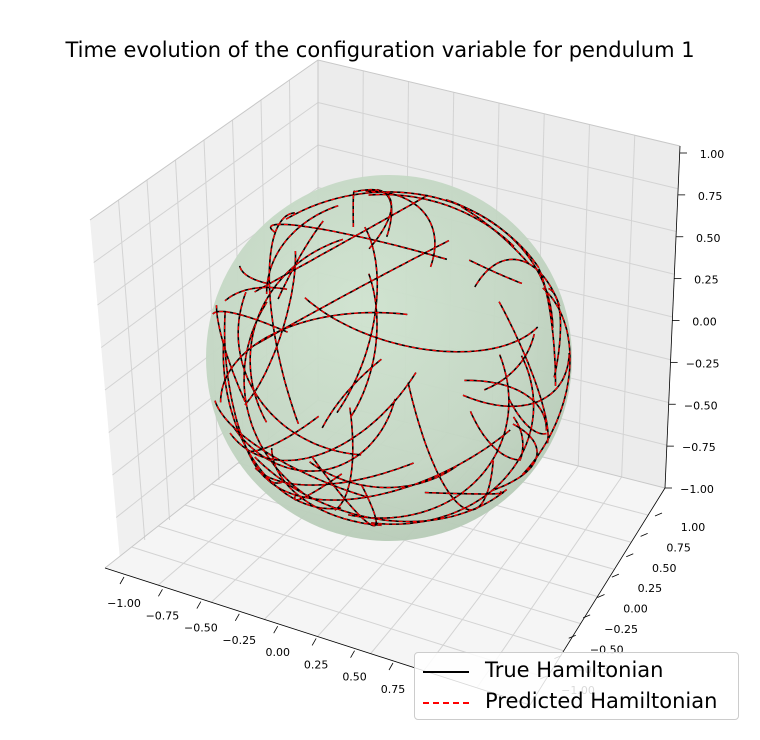 The image size is (760, 740). I want to click on z-axis-tick-label: 1.00, so click(712, 154).